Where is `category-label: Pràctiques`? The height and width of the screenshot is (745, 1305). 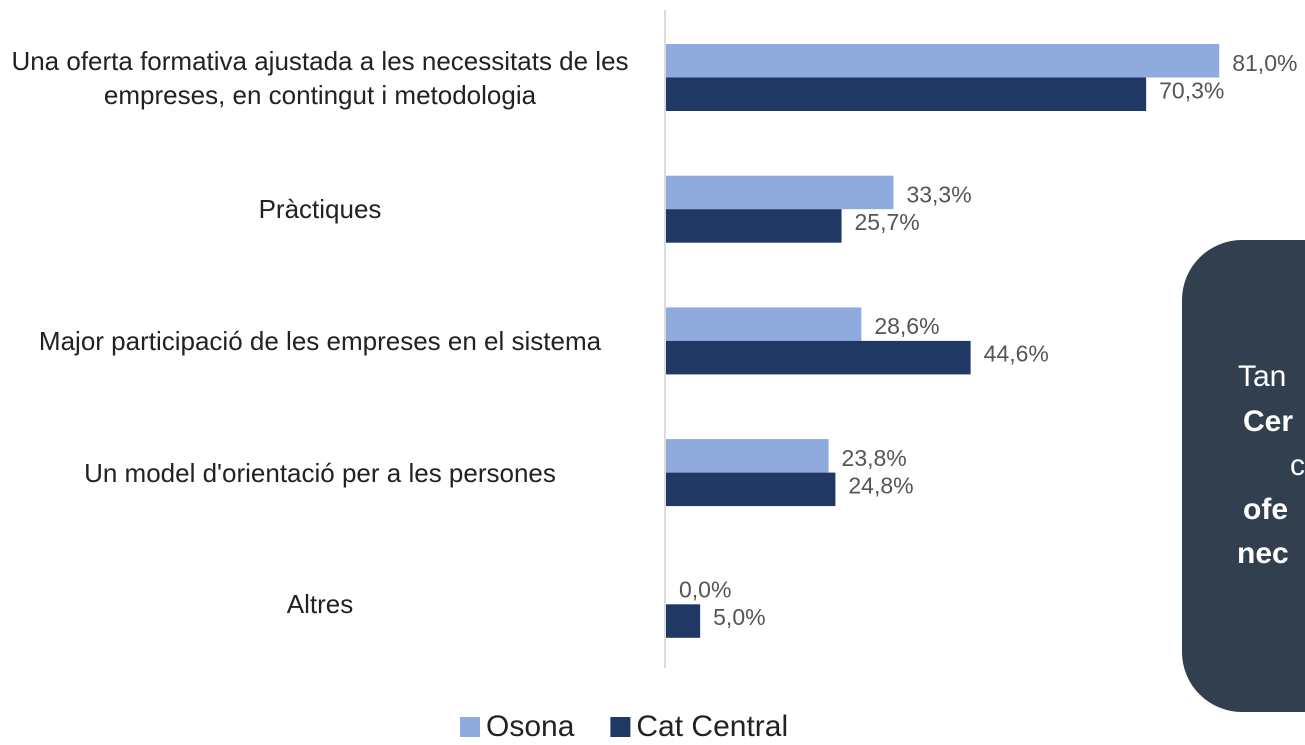
category-label: Pràctiques is located at coordinates (320, 209).